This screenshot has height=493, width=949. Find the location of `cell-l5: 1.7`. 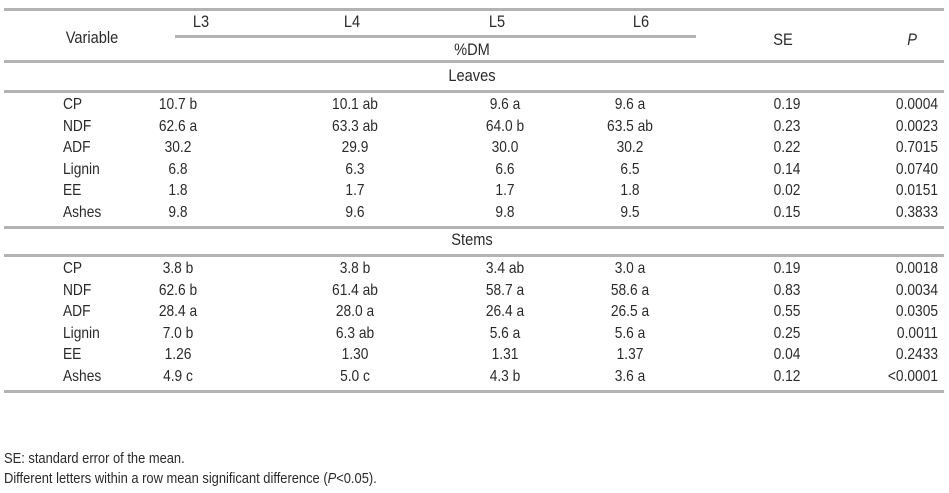

cell-l5: 1.7 is located at coordinates (505, 190).